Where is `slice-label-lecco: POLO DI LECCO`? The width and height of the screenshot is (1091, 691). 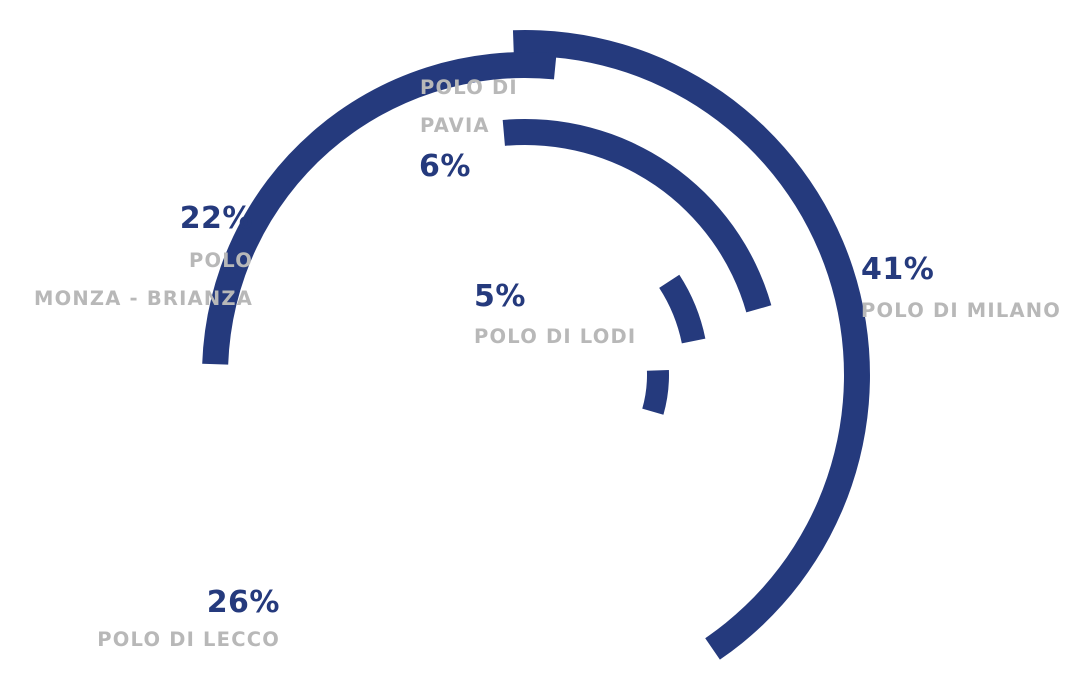 slice-label-lecco: POLO DI LECCO is located at coordinates (188, 639).